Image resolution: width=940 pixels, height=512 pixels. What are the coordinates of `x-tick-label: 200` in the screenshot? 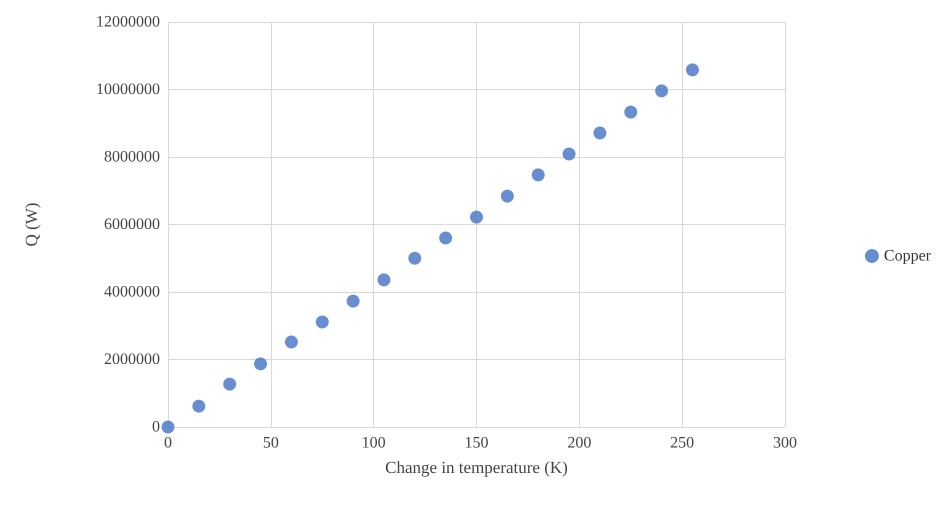 It's located at (579, 443).